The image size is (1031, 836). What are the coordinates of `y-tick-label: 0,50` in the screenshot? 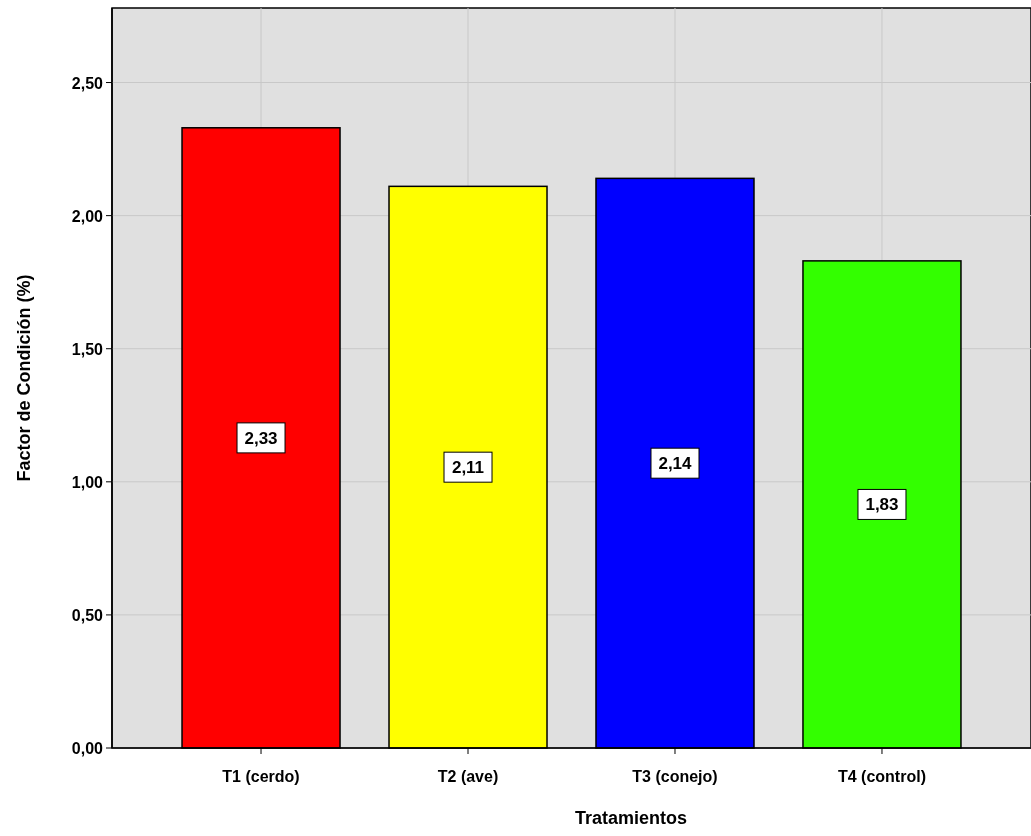 It's located at (87, 615).